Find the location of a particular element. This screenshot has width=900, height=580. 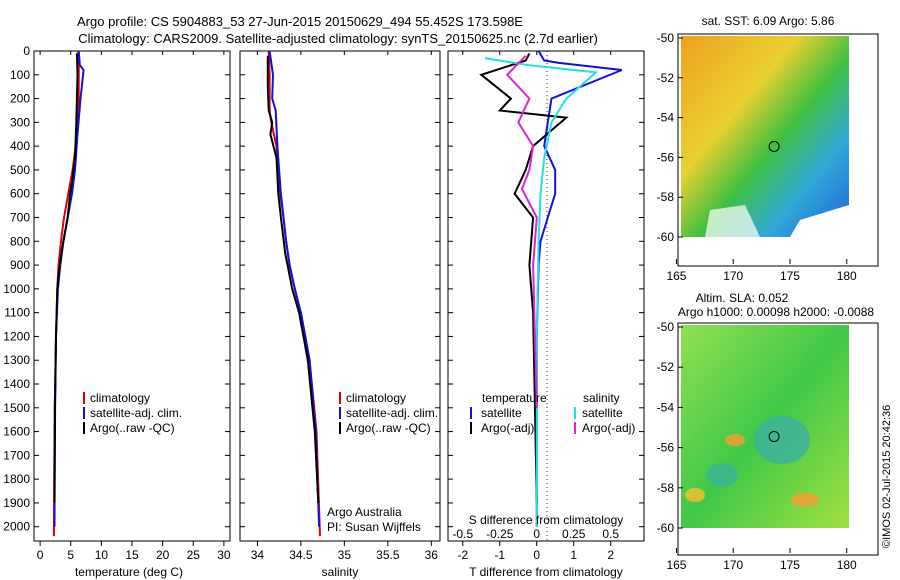

temperature-lines is located at coordinates (68, 294).